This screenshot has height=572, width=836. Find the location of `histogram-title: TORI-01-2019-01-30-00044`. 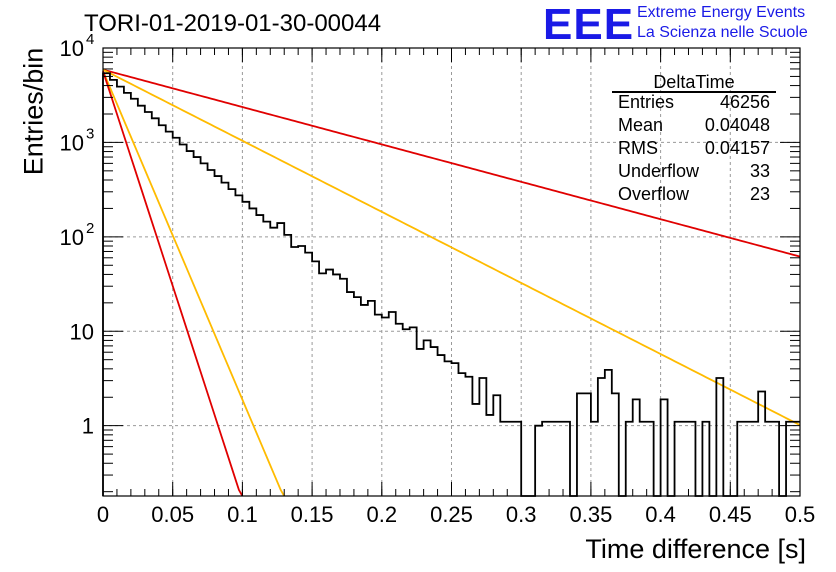

histogram-title: TORI-01-2019-01-30-00044 is located at coordinates (233, 23).